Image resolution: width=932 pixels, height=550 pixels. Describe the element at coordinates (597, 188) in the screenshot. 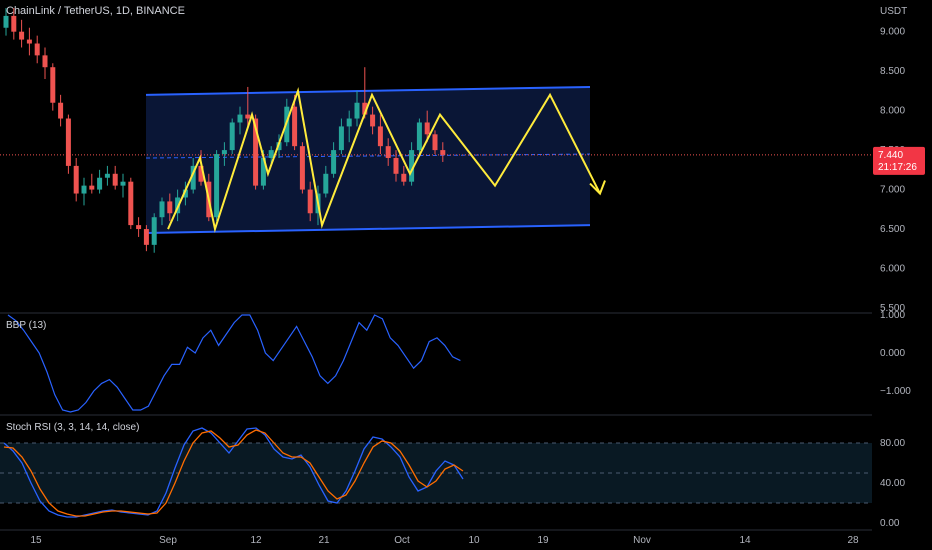

I see `projection-arrow-head` at that location.